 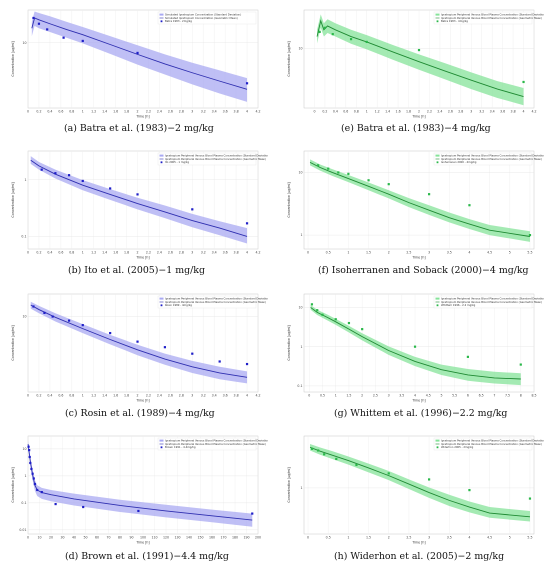 I want to click on x-tick-label: 2.6, so click(x=170, y=396).